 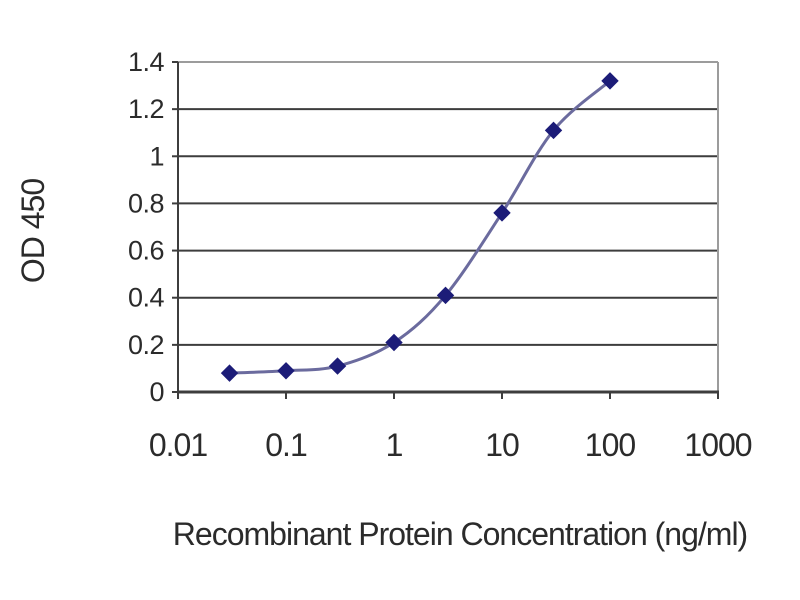 I want to click on x-tick-label: 1000, so click(x=717, y=445).